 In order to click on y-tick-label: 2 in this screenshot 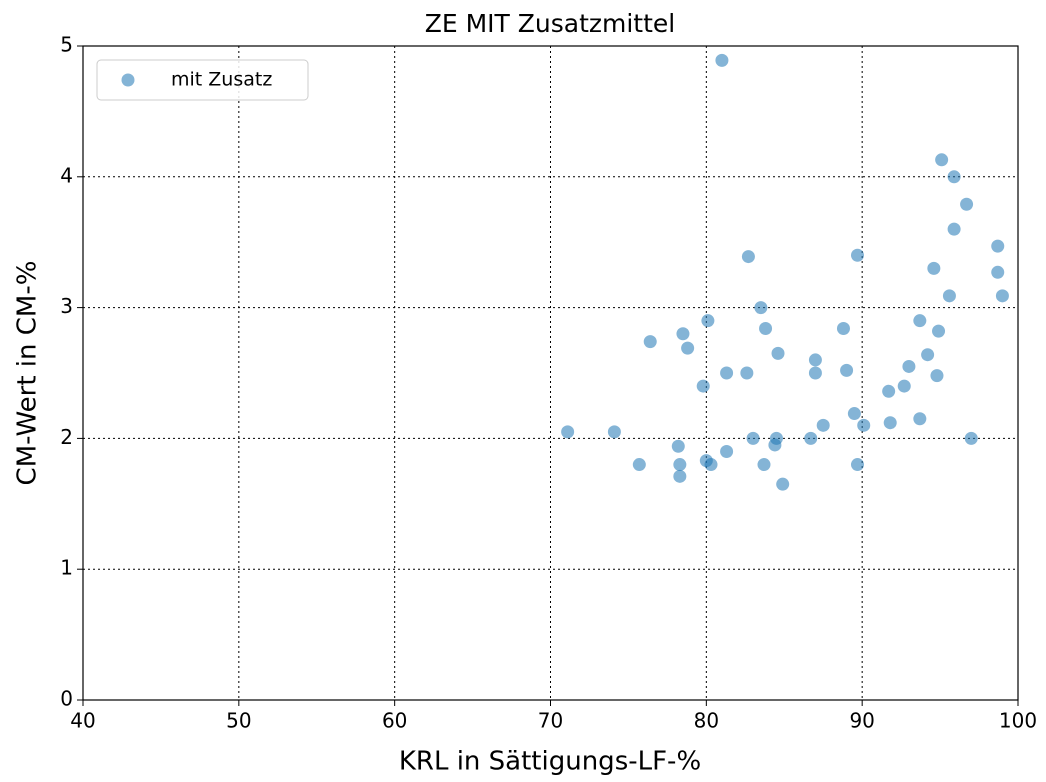, I will do `click(66, 437)`.